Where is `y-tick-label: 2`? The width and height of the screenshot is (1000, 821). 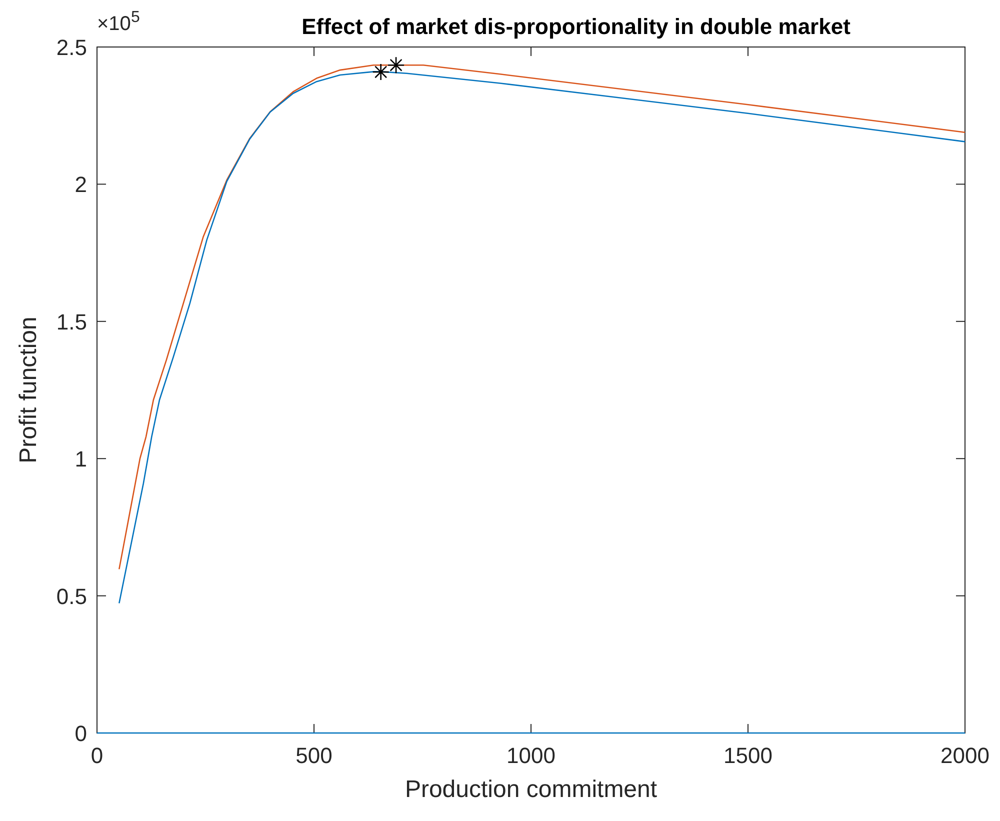
y-tick-label: 2 is located at coordinates (80, 185).